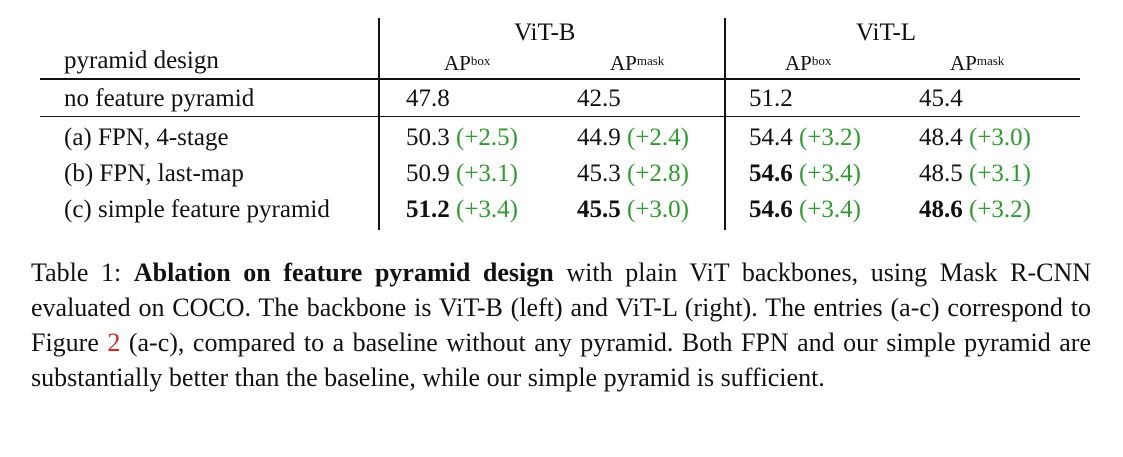 This screenshot has width=1123, height=457. I want to click on row-b-vitb-mask: 45.3 (+2.8), so click(633, 173).